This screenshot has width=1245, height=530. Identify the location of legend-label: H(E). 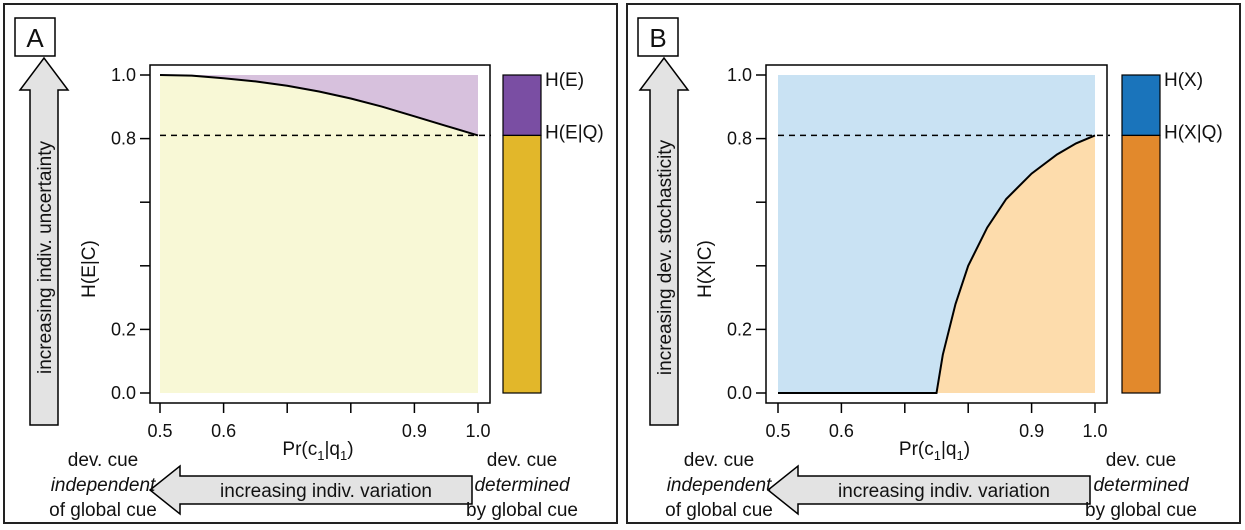
(564, 80).